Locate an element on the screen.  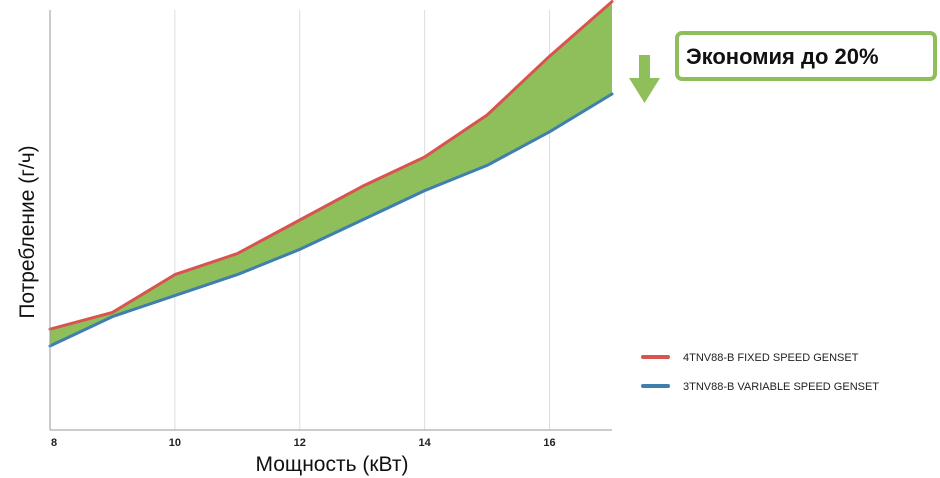
callout-text: Экономия до 20% is located at coordinates (782, 56).